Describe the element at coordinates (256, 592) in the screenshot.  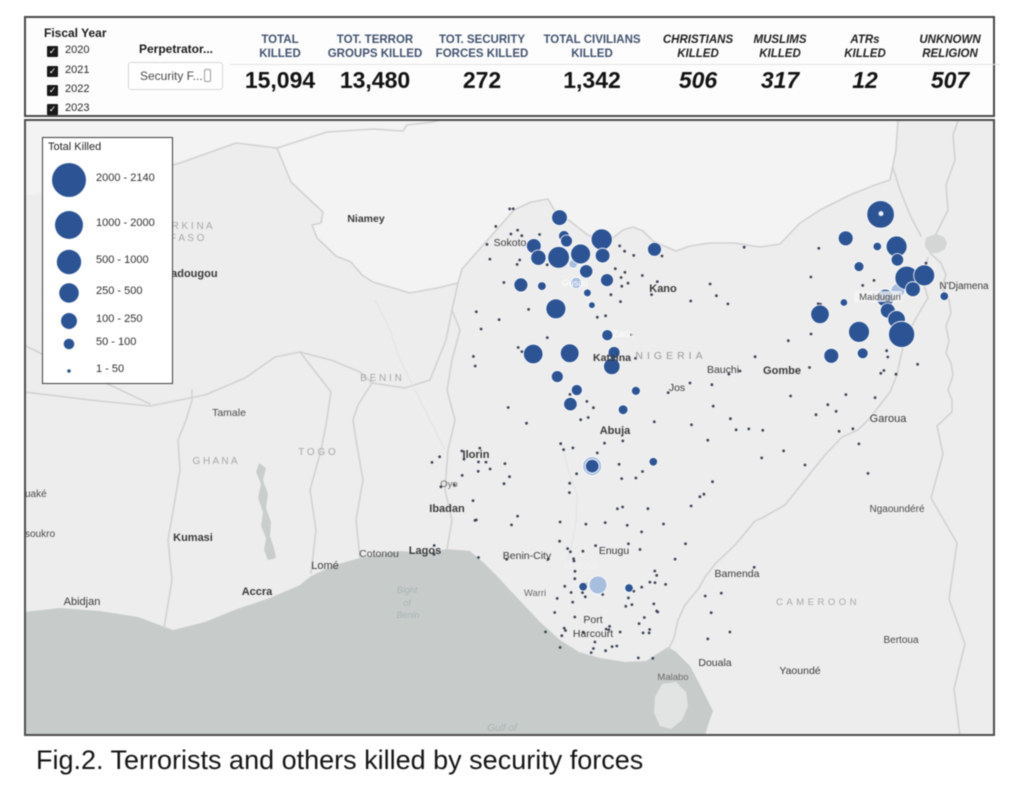
I see `svg-text: Accra` at that location.